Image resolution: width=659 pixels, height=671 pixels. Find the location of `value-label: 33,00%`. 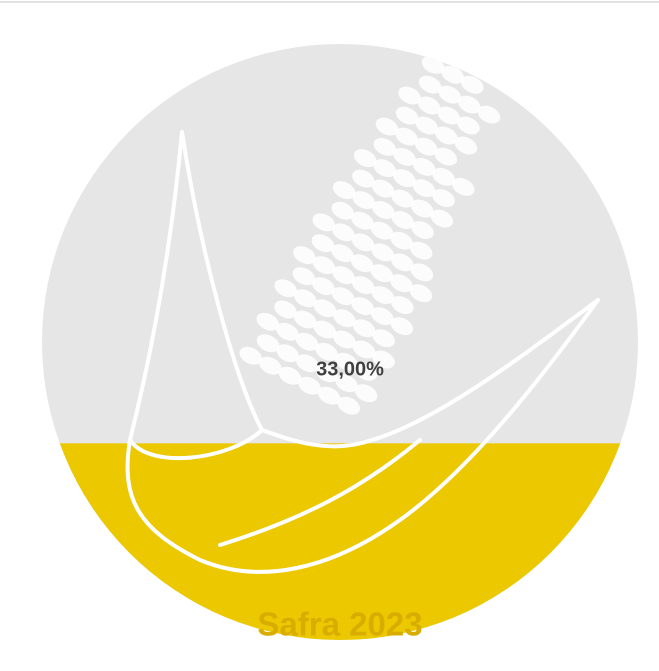

value-label: 33,00% is located at coordinates (350, 369).